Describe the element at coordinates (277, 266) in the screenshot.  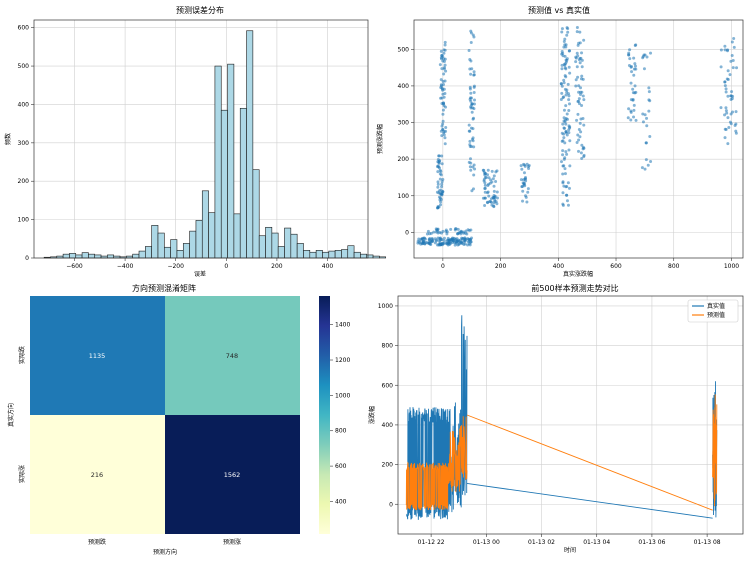
I see `x-tick-label: 200` at that location.